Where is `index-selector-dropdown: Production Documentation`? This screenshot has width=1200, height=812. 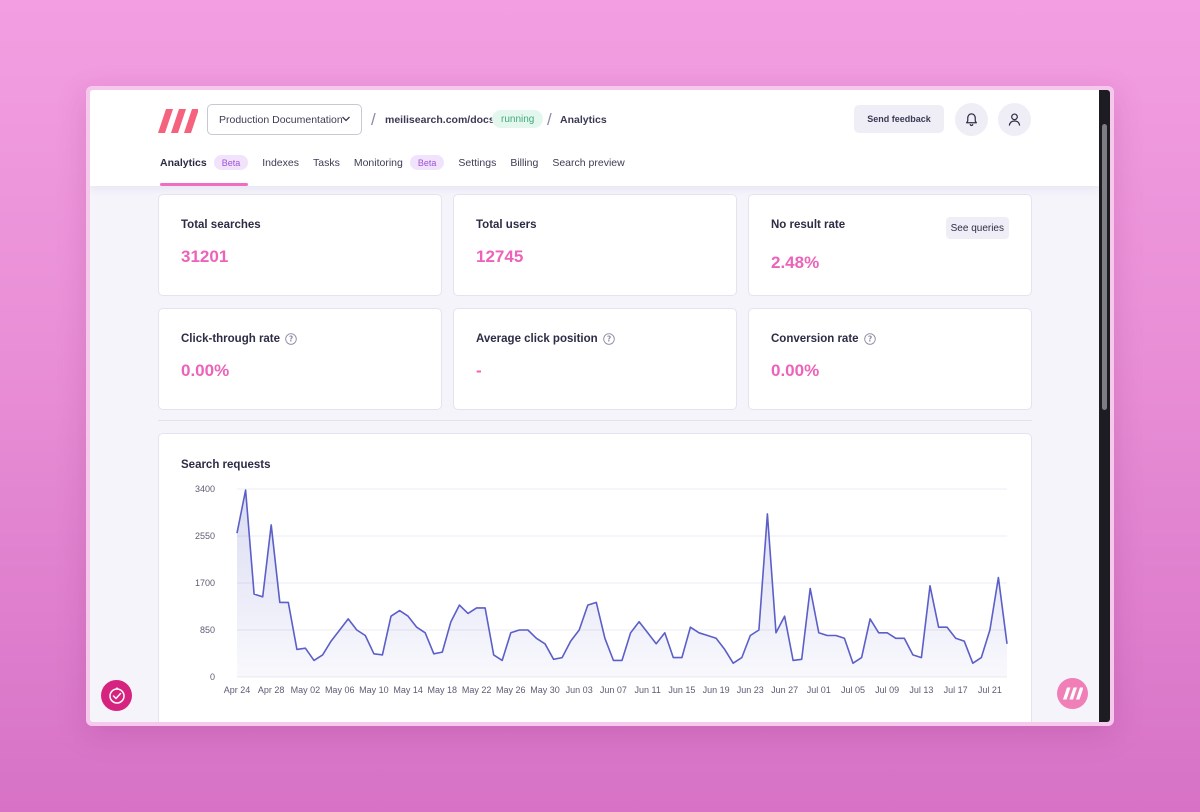 index-selector-dropdown: Production Documentation is located at coordinates (284, 119).